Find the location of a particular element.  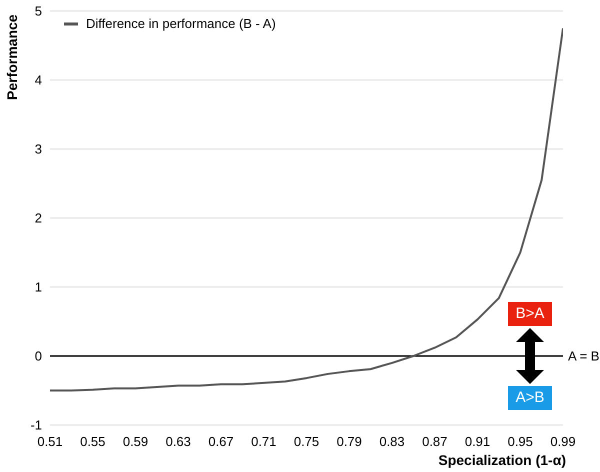

x-tick-label: 0.55 is located at coordinates (93, 442).